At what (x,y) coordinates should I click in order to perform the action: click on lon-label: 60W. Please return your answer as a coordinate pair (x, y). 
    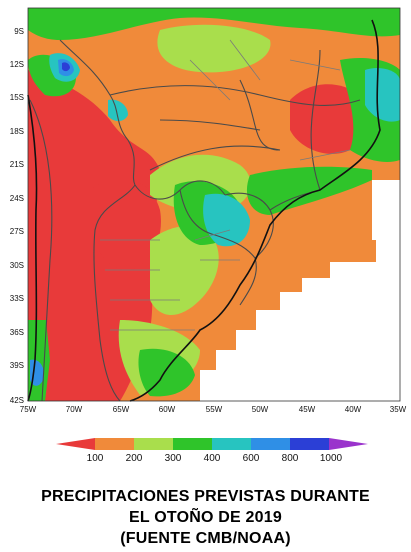
    Looking at the image, I should click on (167, 409).